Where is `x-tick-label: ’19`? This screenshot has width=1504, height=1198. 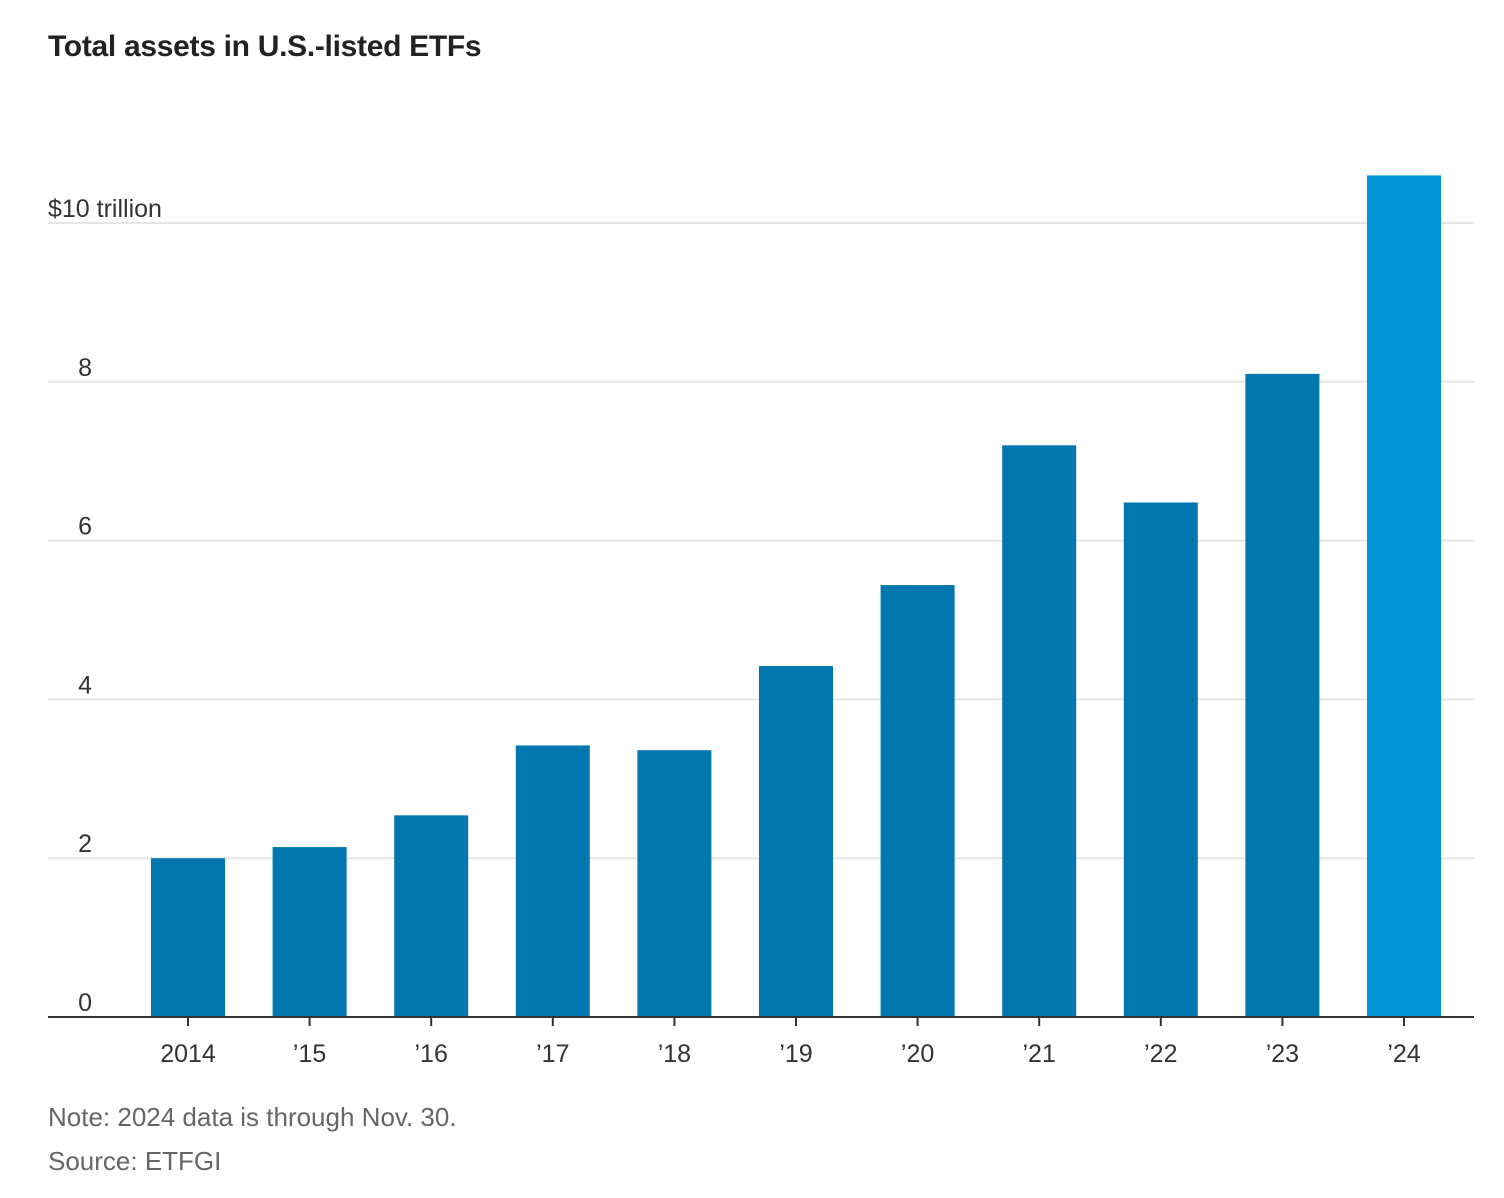 x-tick-label: ’19 is located at coordinates (795, 1054).